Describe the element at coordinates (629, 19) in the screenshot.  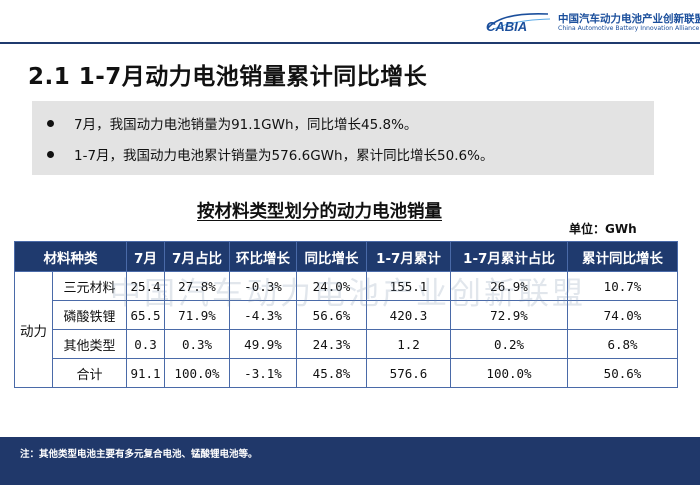
I see `logo-chinese-name: 中国汽车动力电池产业创新联盟` at that location.